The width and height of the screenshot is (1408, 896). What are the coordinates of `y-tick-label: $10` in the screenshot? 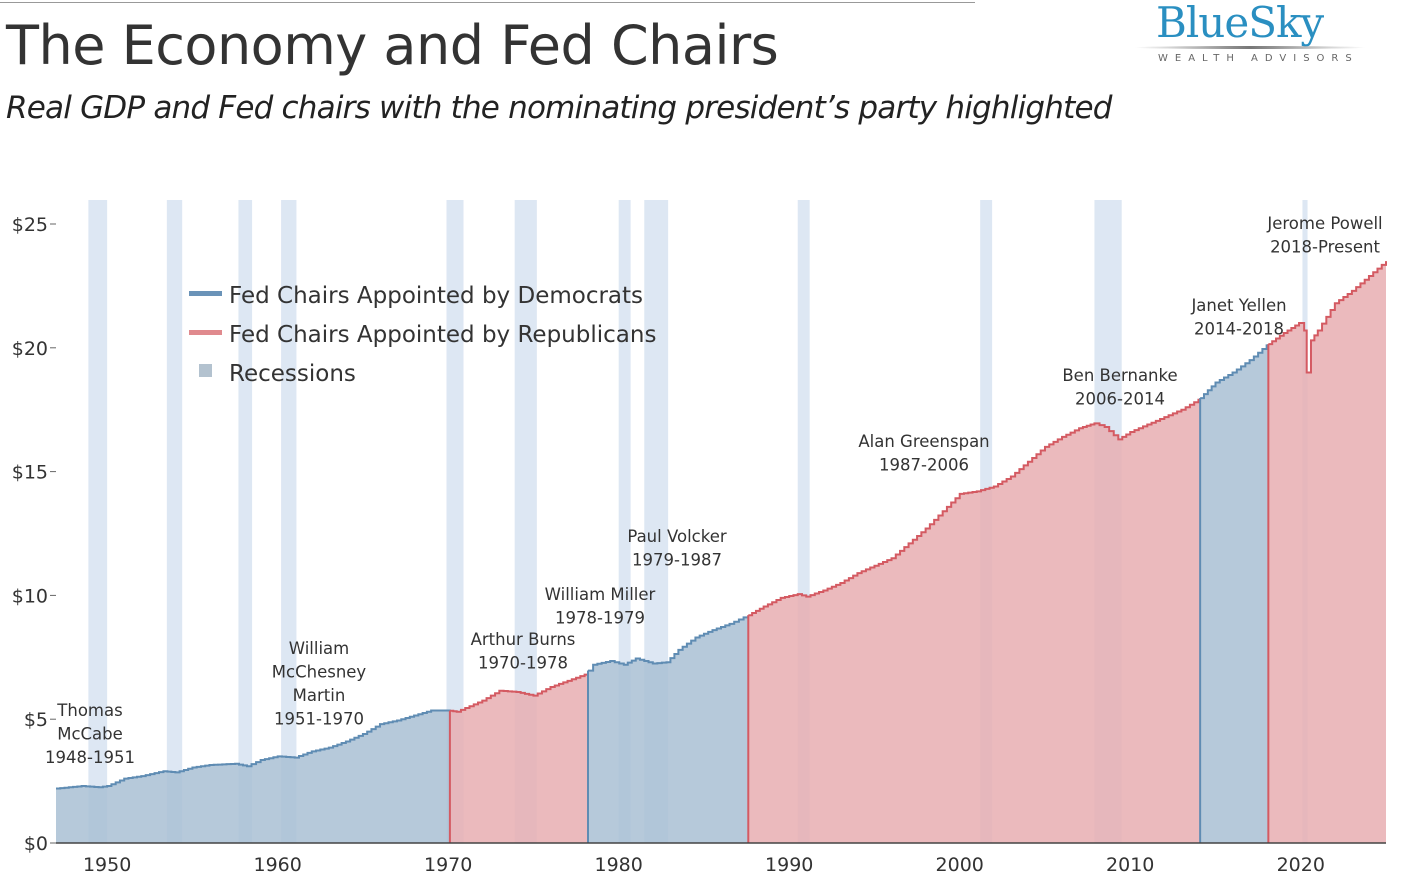 It's located at (30, 596).